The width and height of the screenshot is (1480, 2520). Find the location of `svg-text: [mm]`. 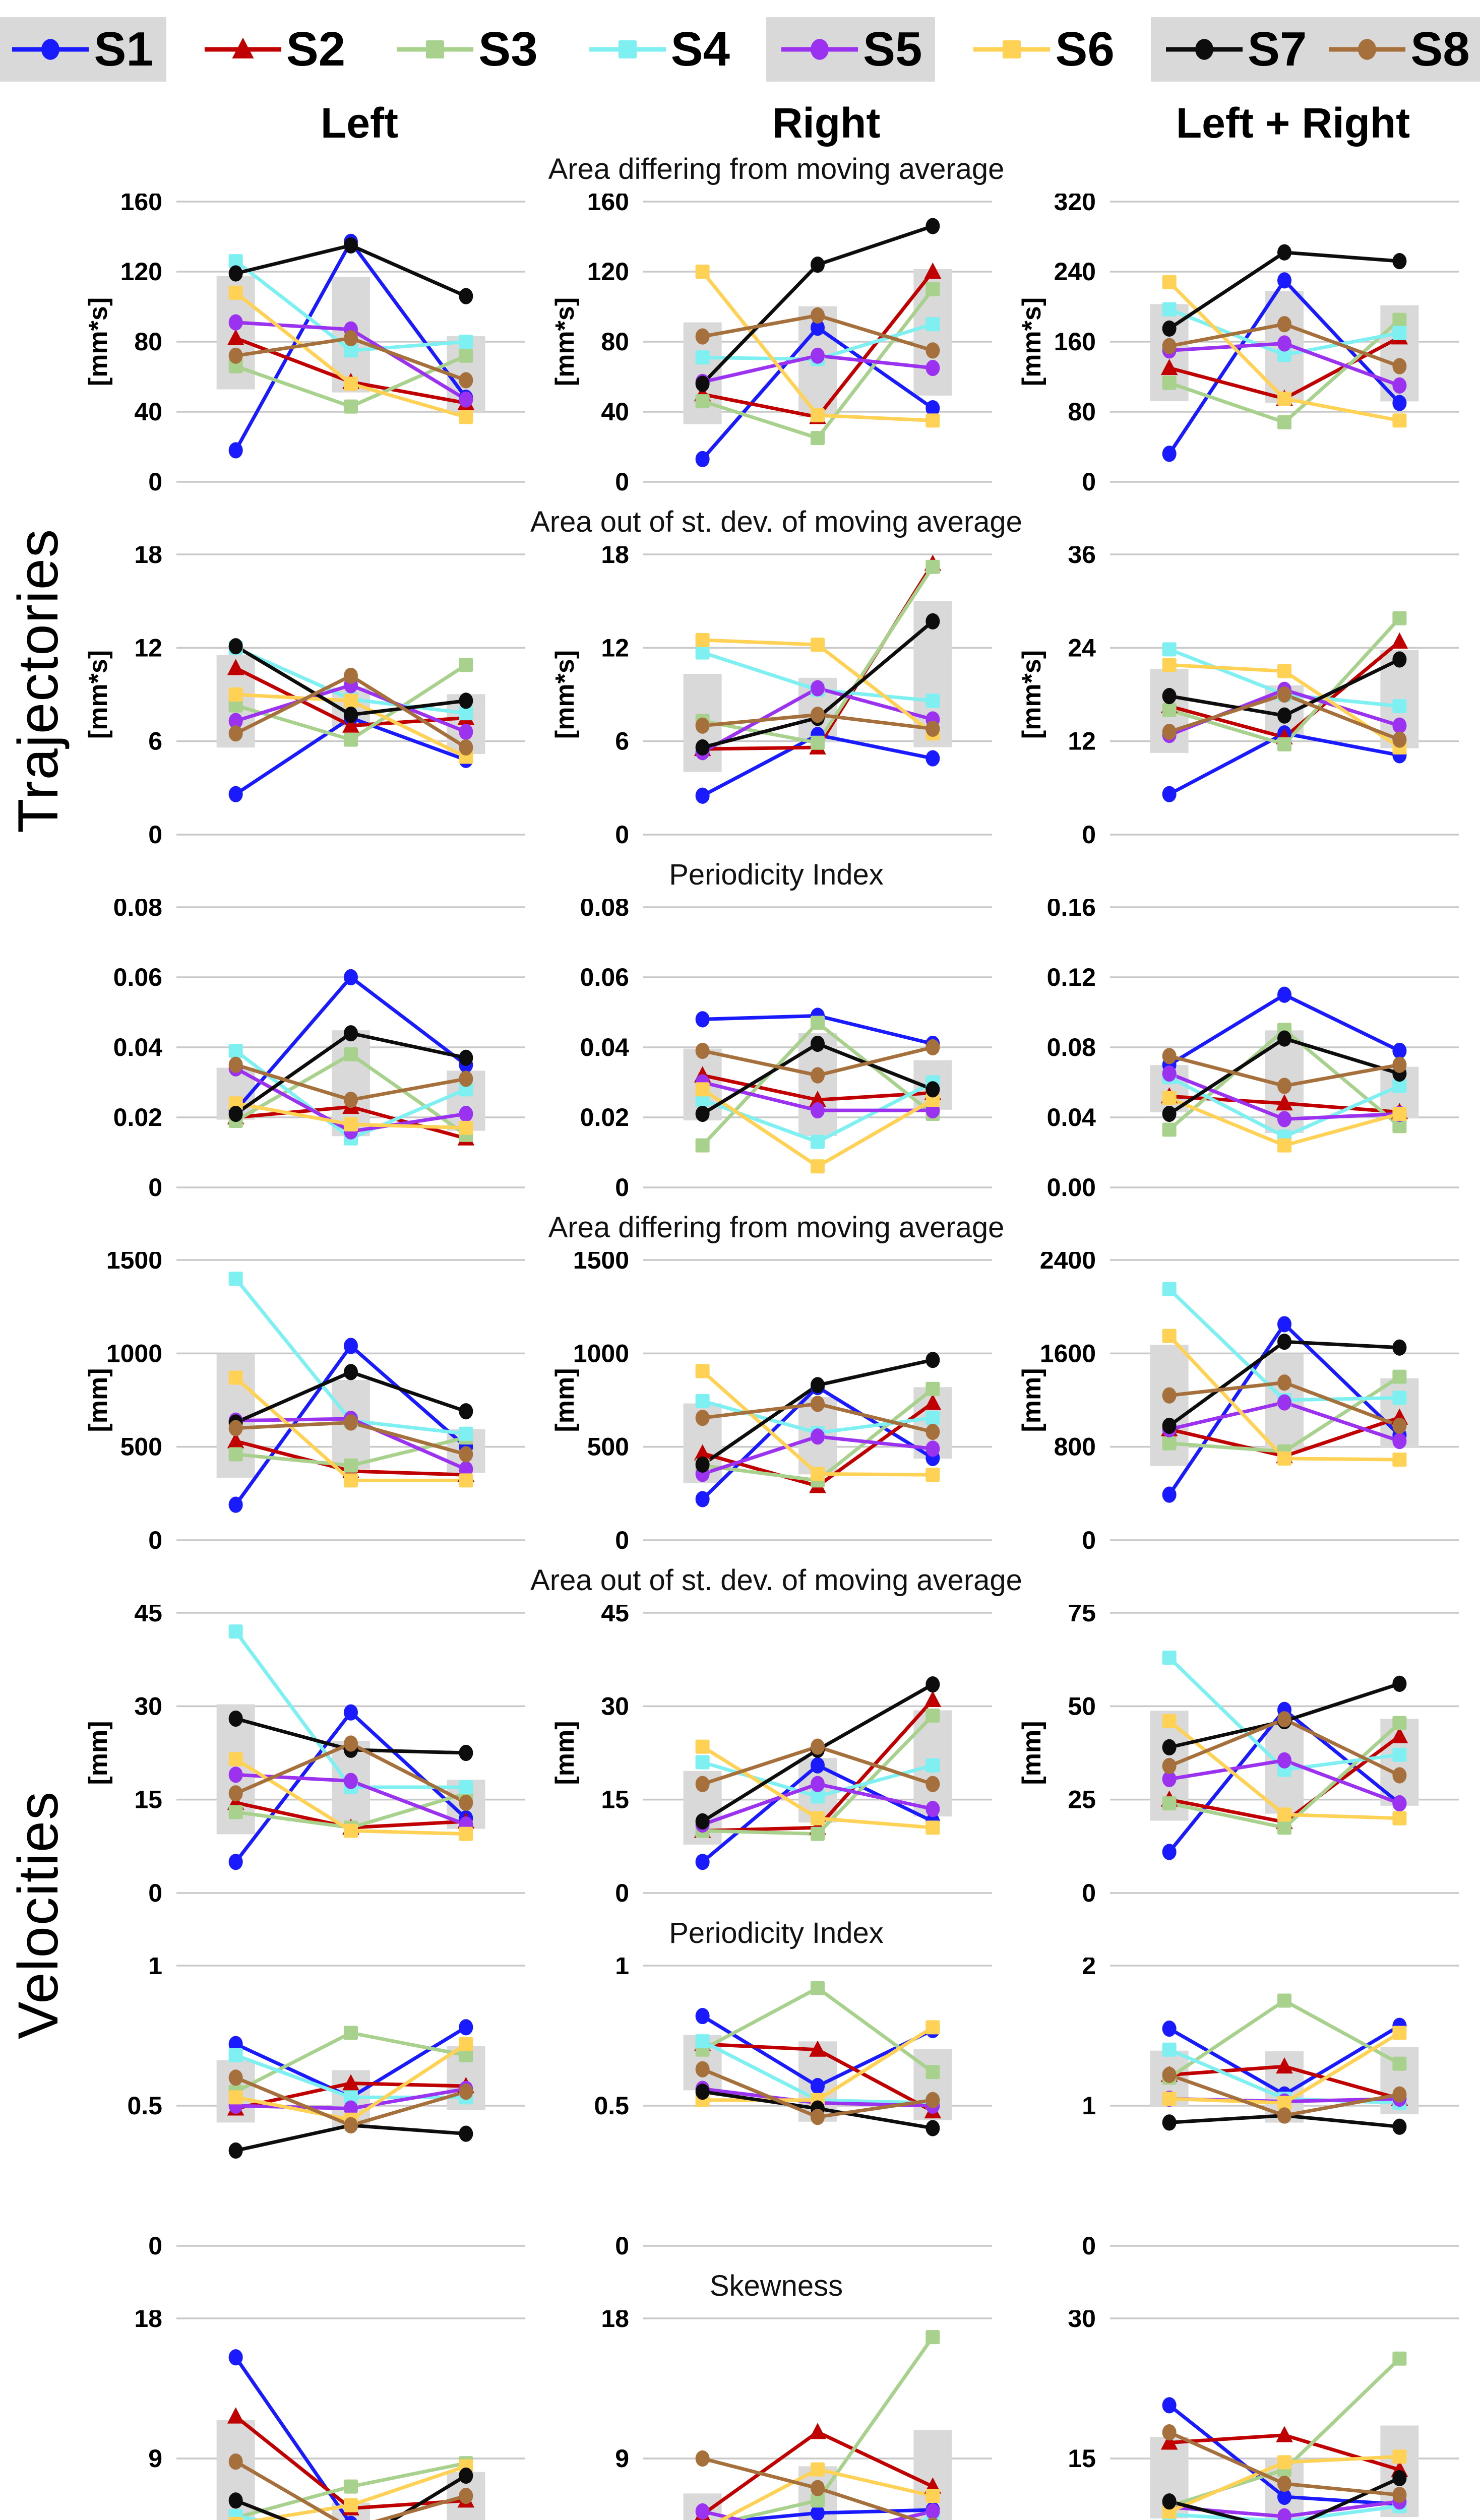

svg-text: [mm] is located at coordinates (565, 1753).